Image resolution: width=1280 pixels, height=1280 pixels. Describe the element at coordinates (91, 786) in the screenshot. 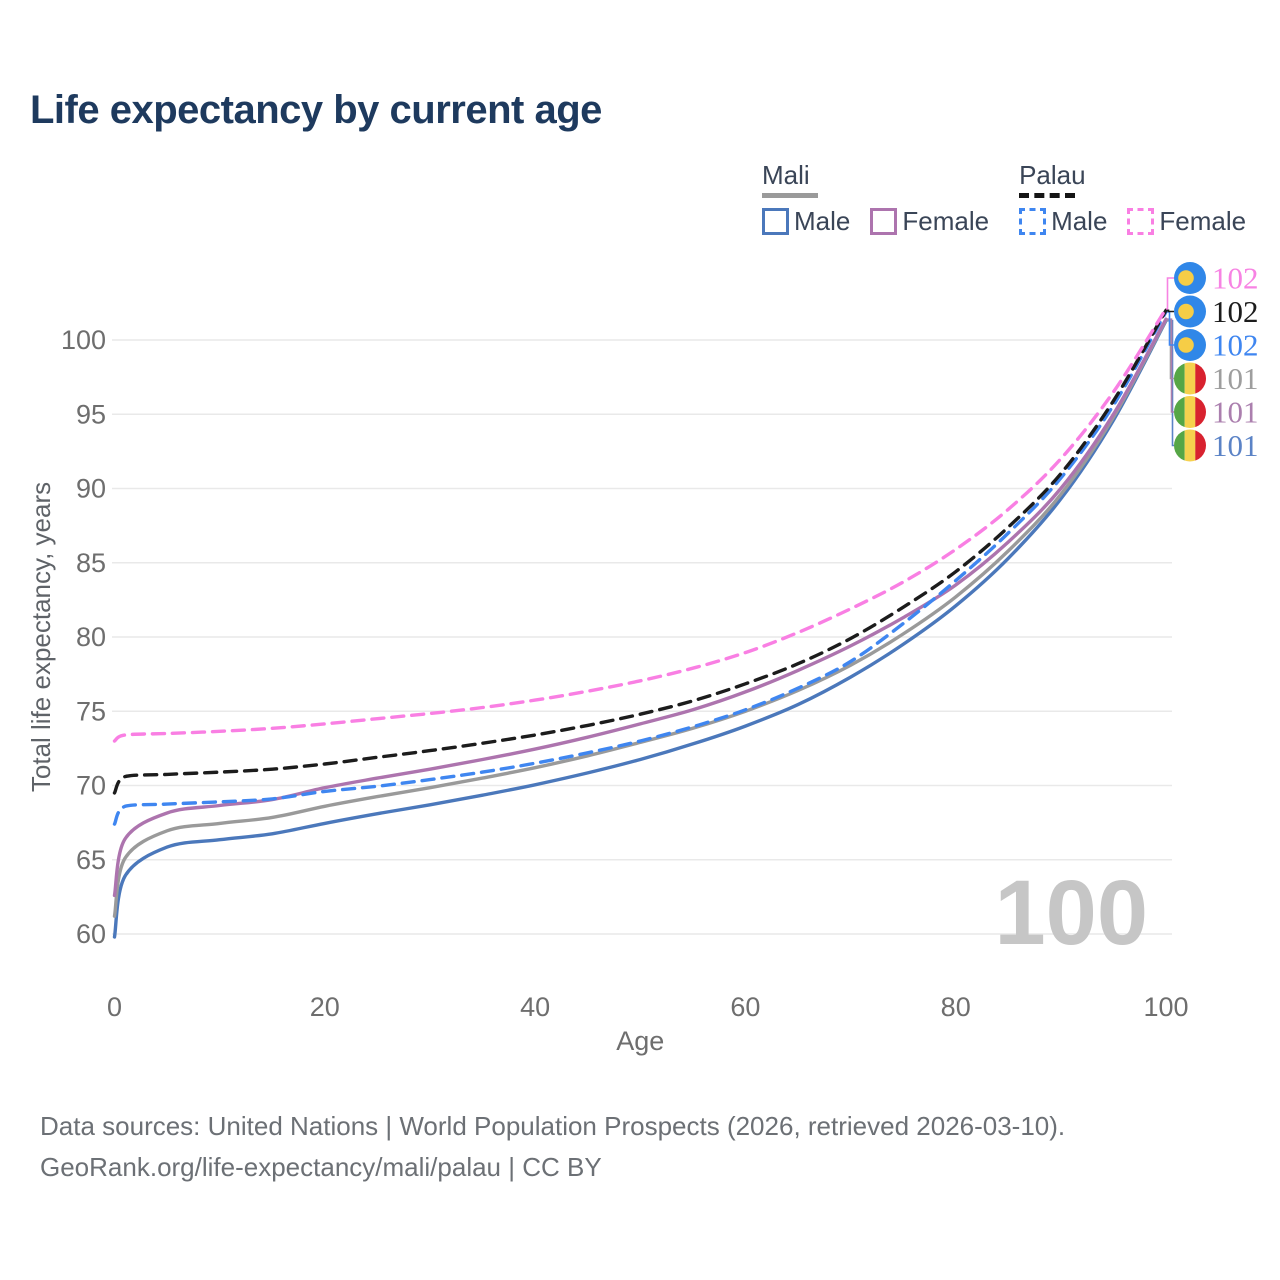

I see `y-tick-70: 70` at that location.